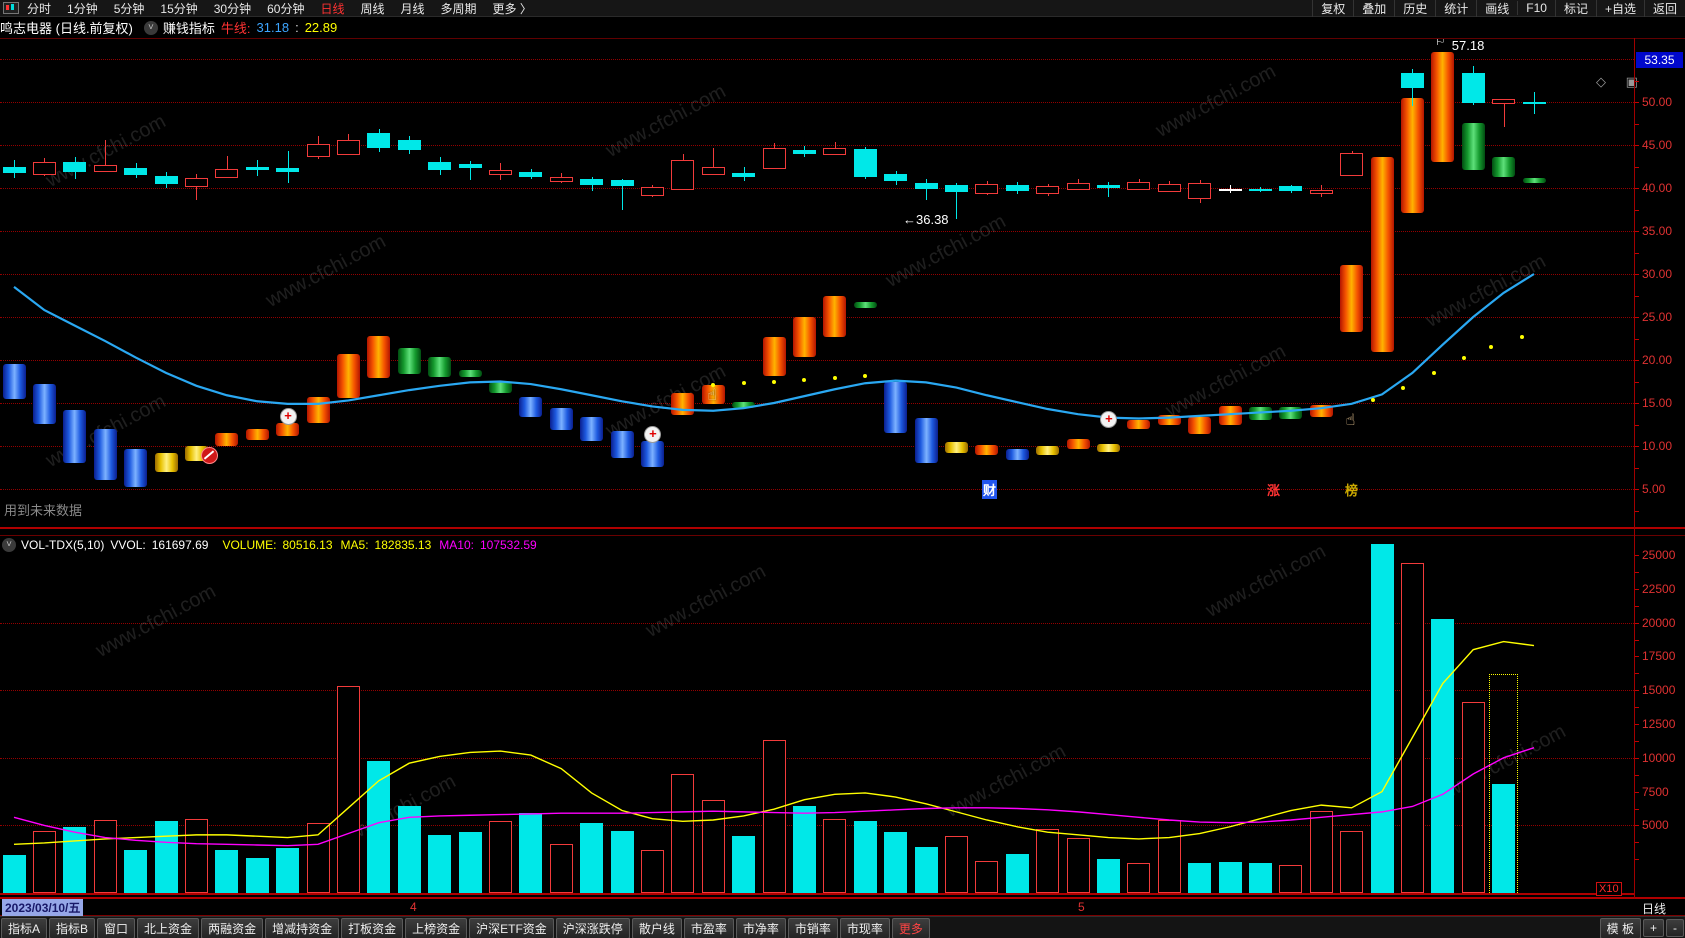 This screenshot has width=1685, height=938. I want to click on menu-item-分时: 分时, so click(39, 8).